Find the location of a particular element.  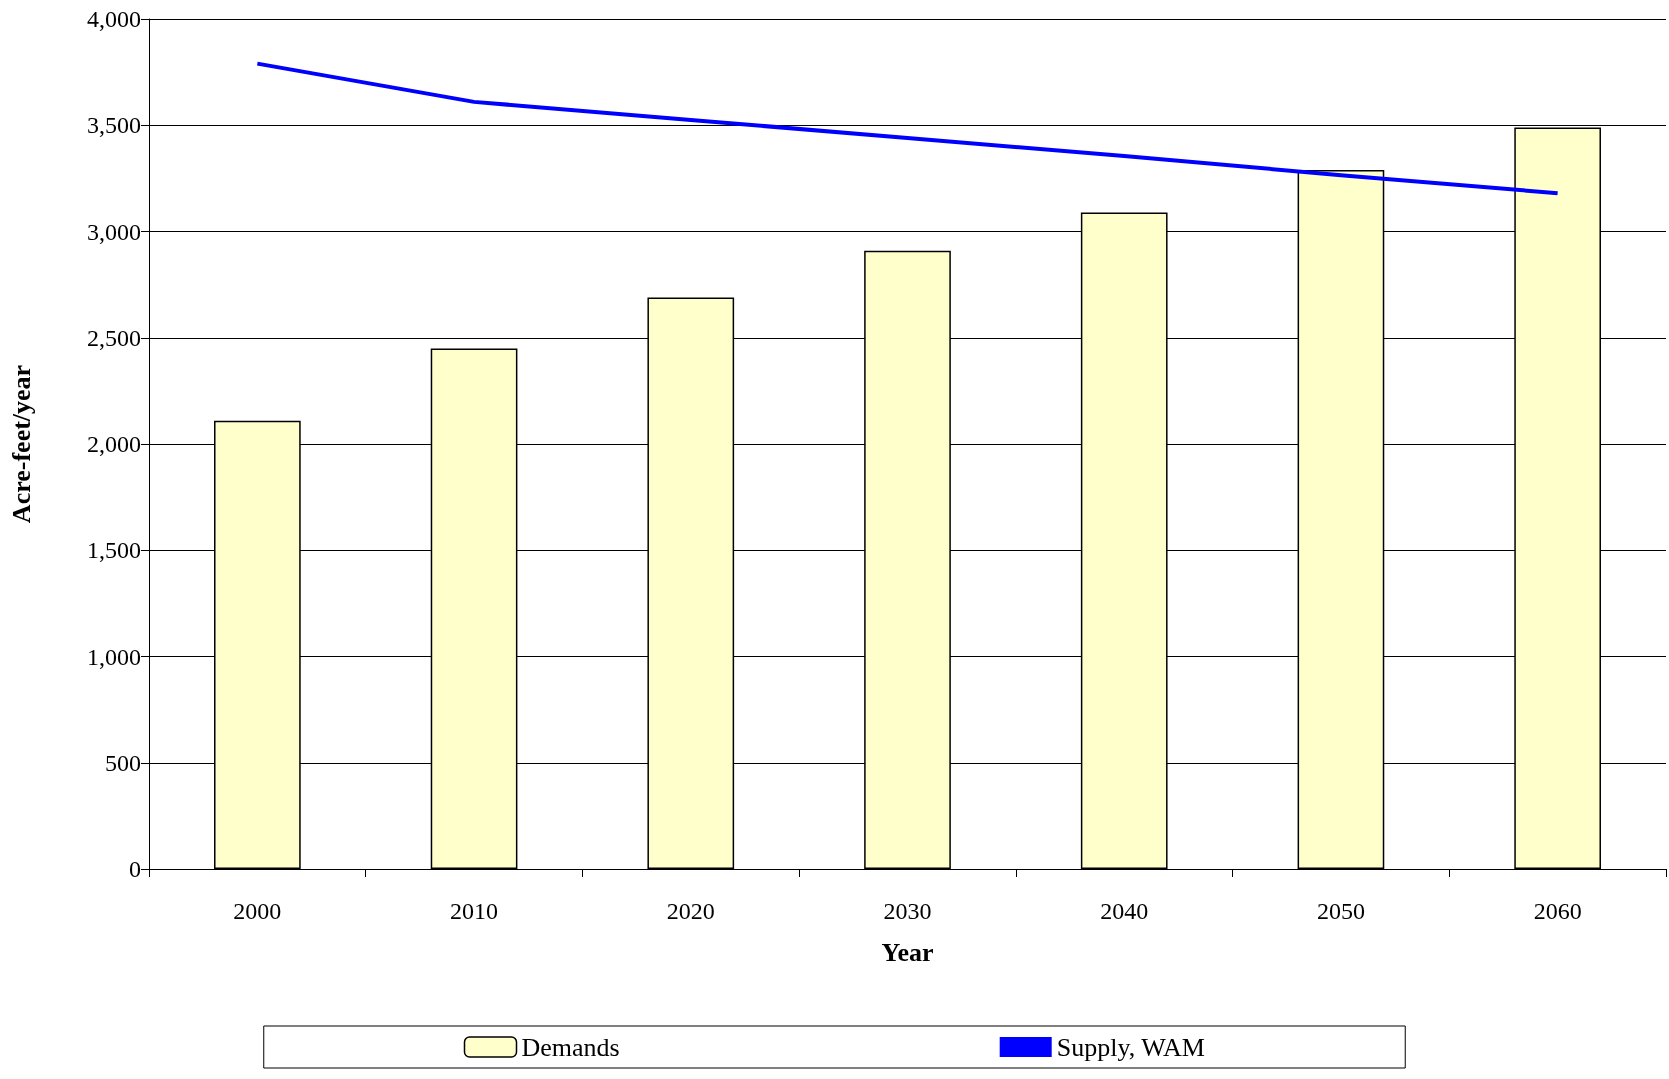

y-tick-label: 3,500 is located at coordinates (114, 125).